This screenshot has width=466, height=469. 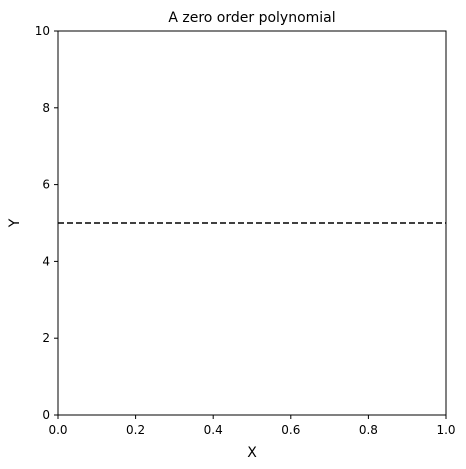 I want to click on x-tick-label: 0.4, so click(x=213, y=430).